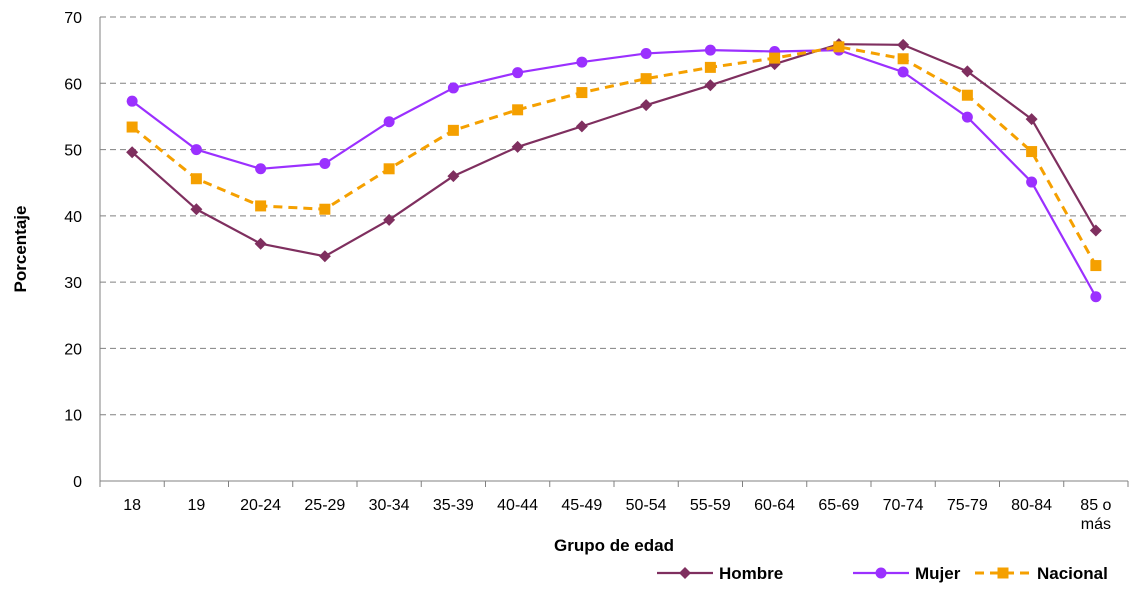 This screenshot has width=1140, height=595. I want to click on x-tick-label: 80-84, so click(1031, 505).